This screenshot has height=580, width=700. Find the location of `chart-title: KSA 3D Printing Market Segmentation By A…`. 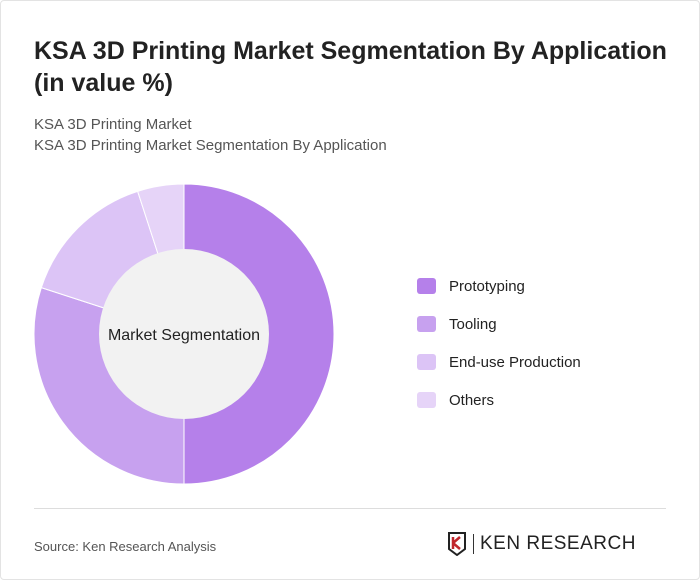

chart-title: KSA 3D Printing Market Segmentation By A… is located at coordinates (350, 67).